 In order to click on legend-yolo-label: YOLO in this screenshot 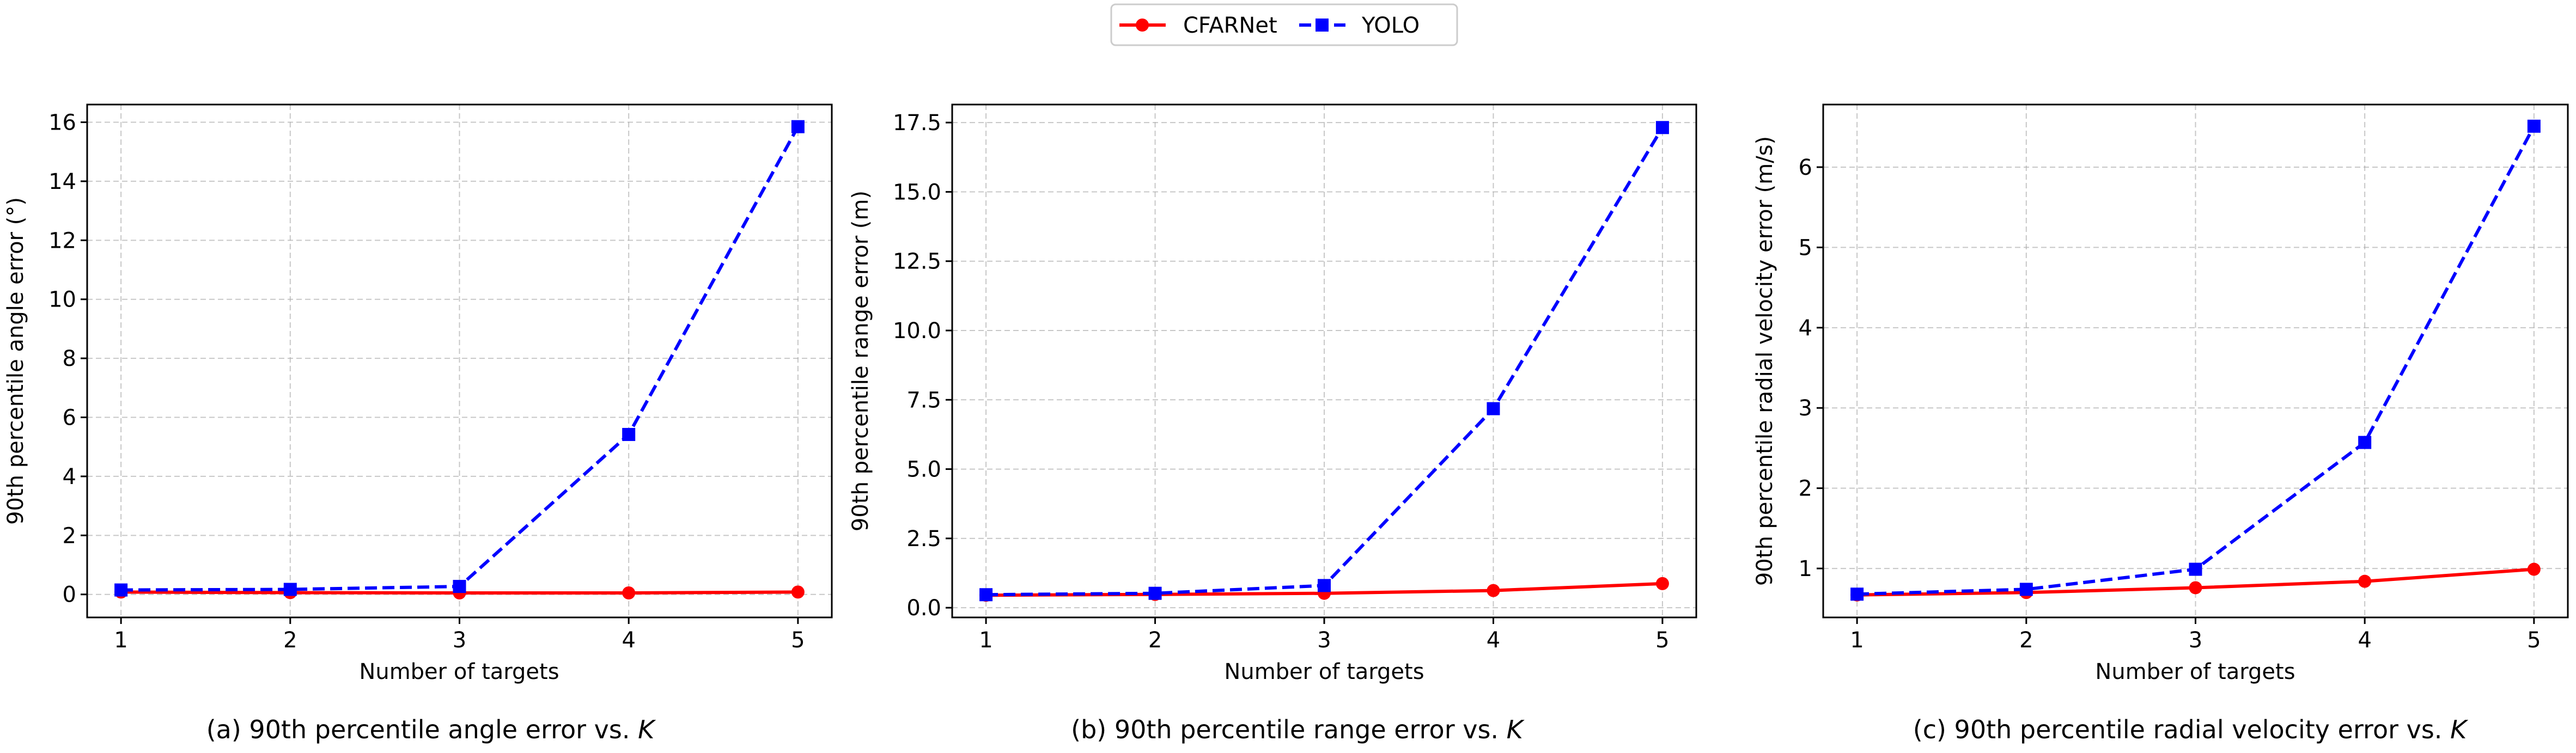, I will do `click(1390, 25)`.